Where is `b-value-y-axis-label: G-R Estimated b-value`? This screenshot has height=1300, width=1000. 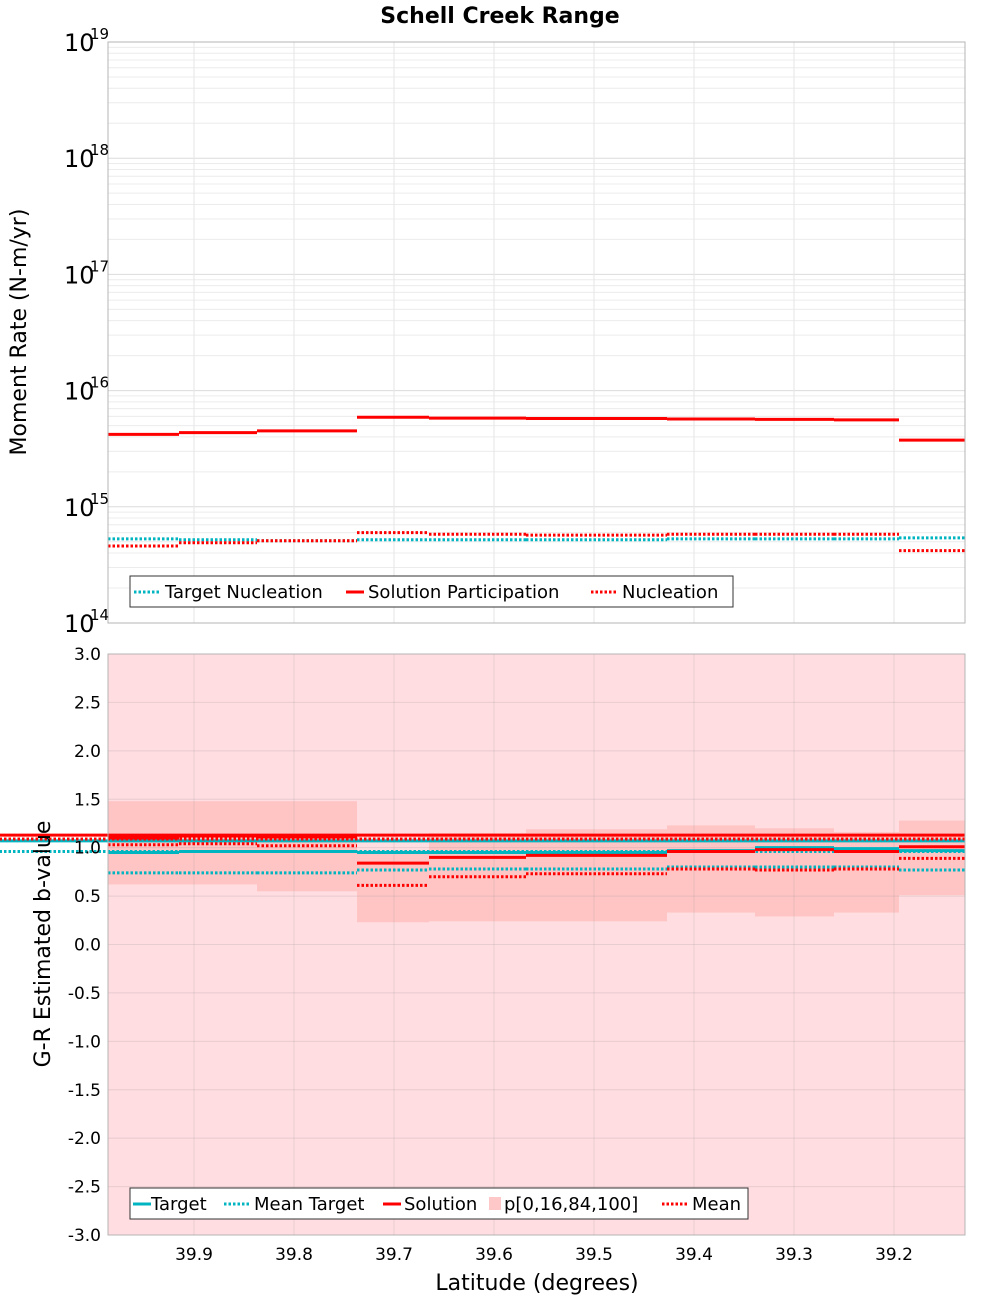
b-value-y-axis-label: G-R Estimated b-value is located at coordinates (43, 944).